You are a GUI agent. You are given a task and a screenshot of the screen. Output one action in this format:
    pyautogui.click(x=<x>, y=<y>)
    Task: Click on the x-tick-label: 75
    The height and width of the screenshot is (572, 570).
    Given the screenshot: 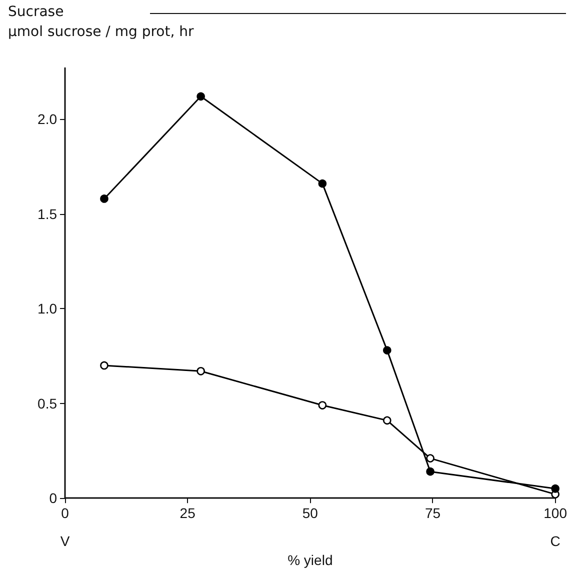 What is the action you would take?
    pyautogui.click(x=432, y=513)
    